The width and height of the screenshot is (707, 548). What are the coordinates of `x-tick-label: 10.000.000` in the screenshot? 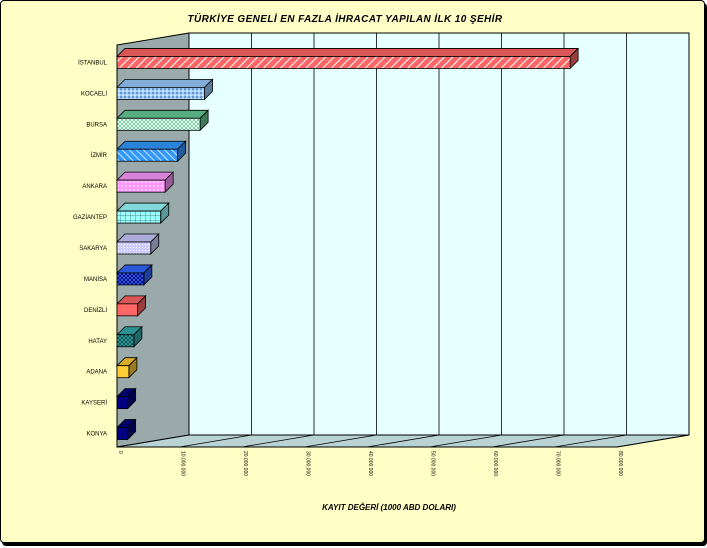 It's located at (183, 463).